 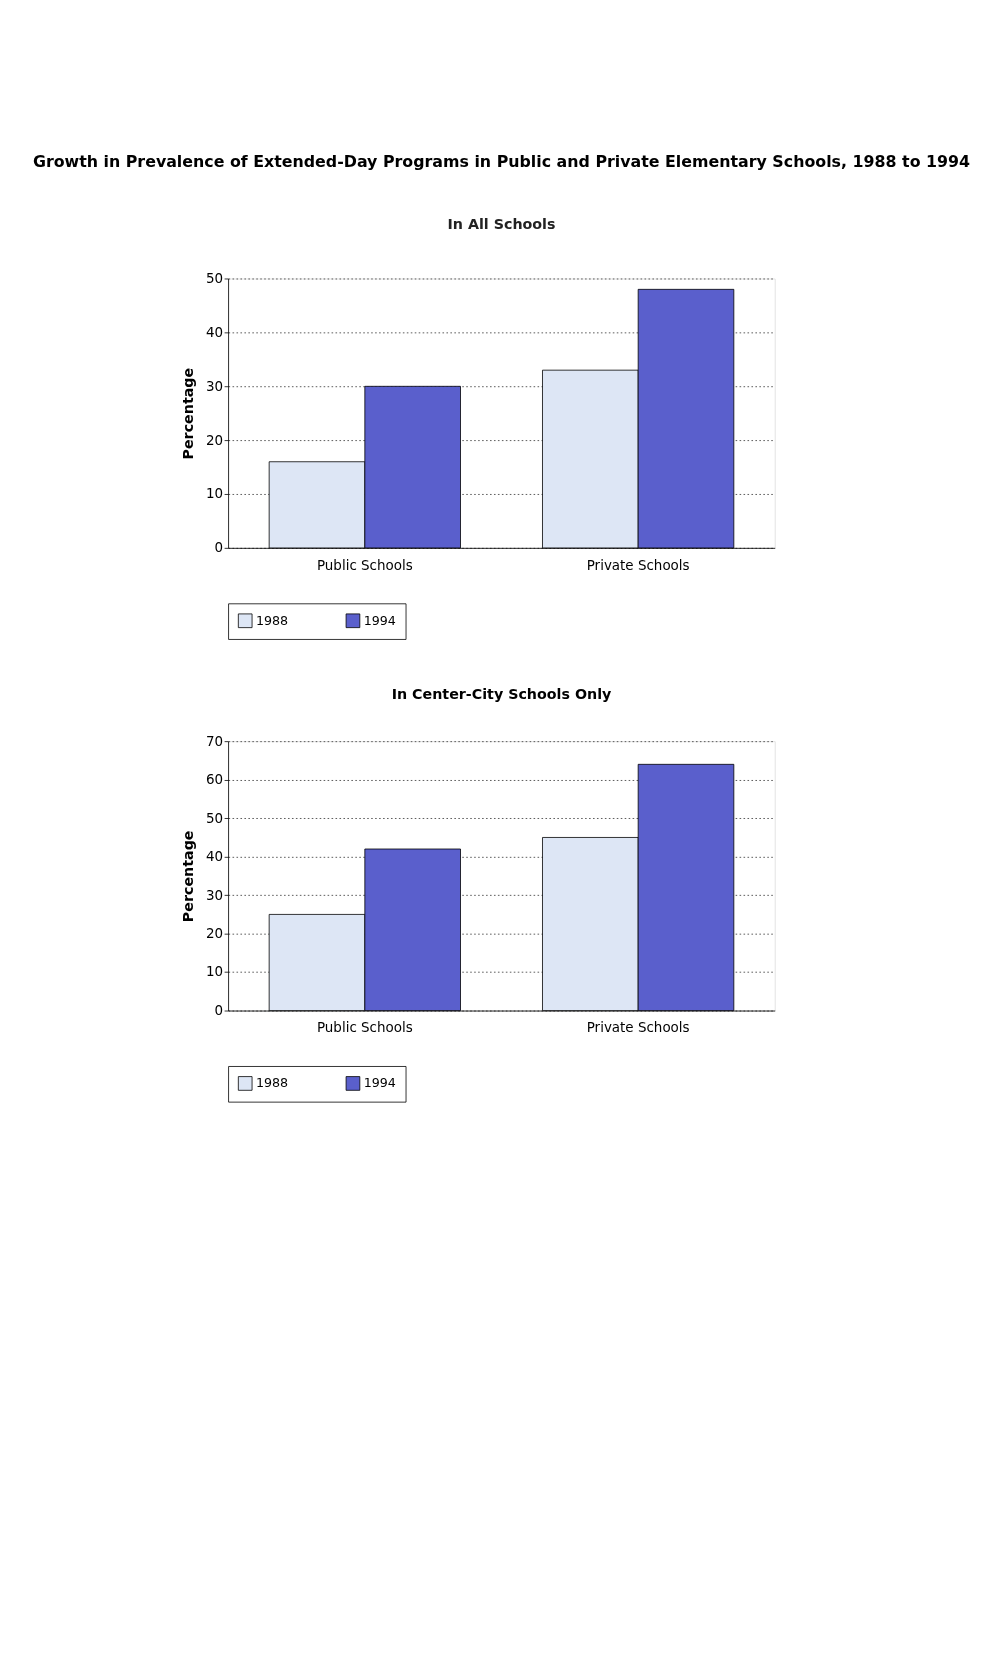 What do you see at coordinates (502, 694) in the screenshot?
I see `chart-title: In Center-City Schools Only` at bounding box center [502, 694].